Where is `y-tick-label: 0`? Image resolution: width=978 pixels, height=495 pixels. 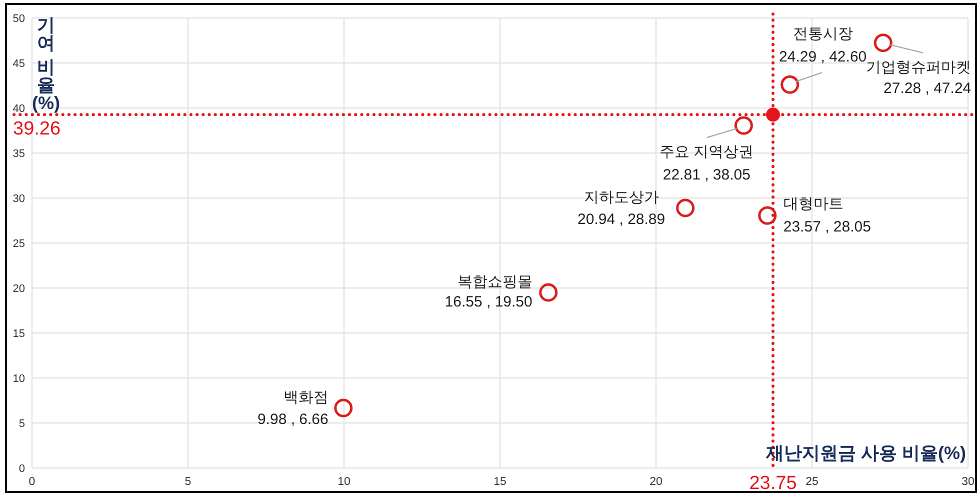 y-tick-label: 0 is located at coordinates (21, 469).